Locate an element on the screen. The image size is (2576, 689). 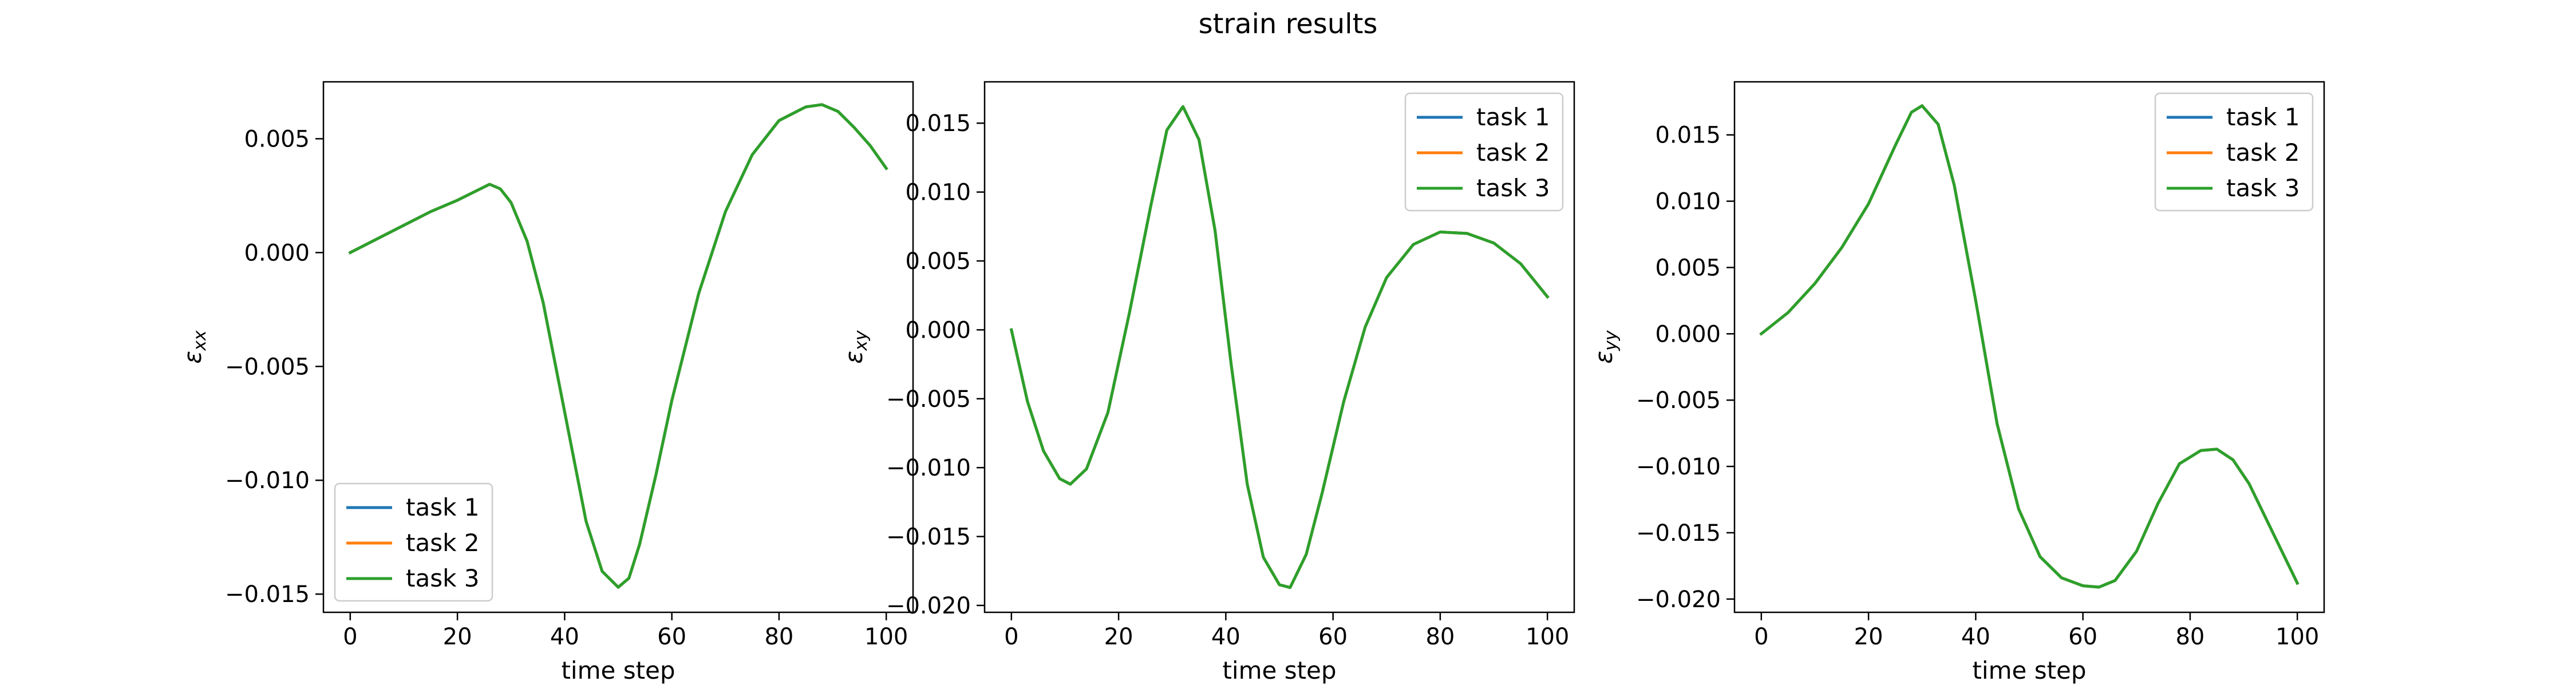
figure-title: strain results is located at coordinates (1288, 24).